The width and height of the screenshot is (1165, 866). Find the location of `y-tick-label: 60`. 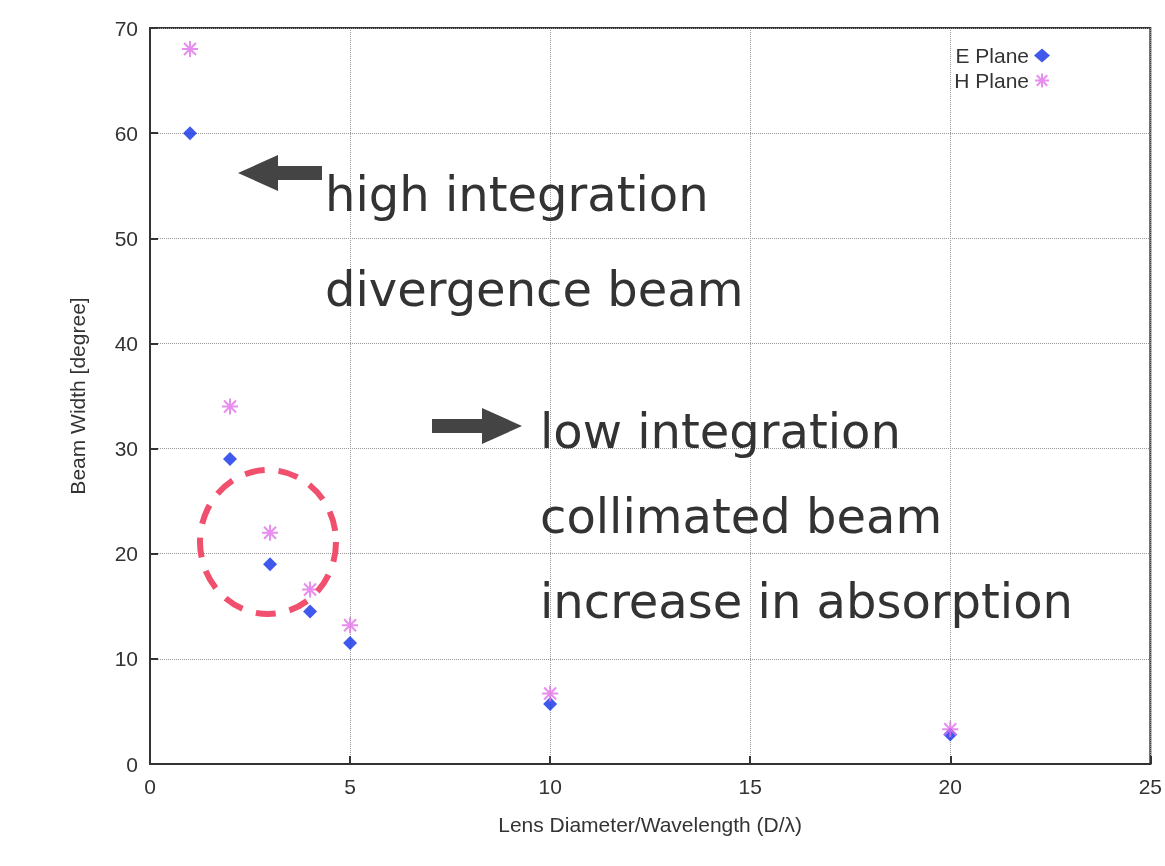

y-tick-label: 60 is located at coordinates (126, 133).